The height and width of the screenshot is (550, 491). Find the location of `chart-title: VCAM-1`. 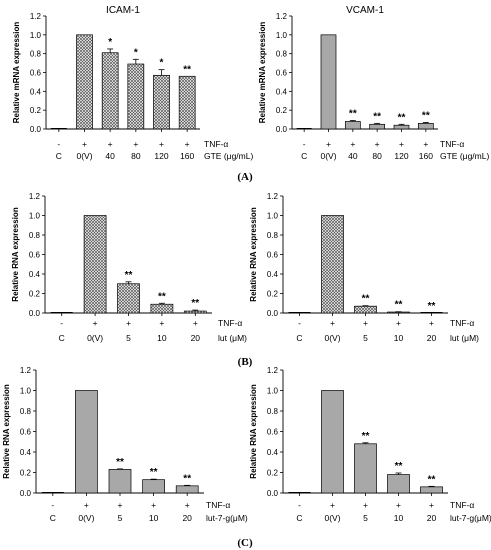

chart-title: VCAM-1 is located at coordinates (365, 10).